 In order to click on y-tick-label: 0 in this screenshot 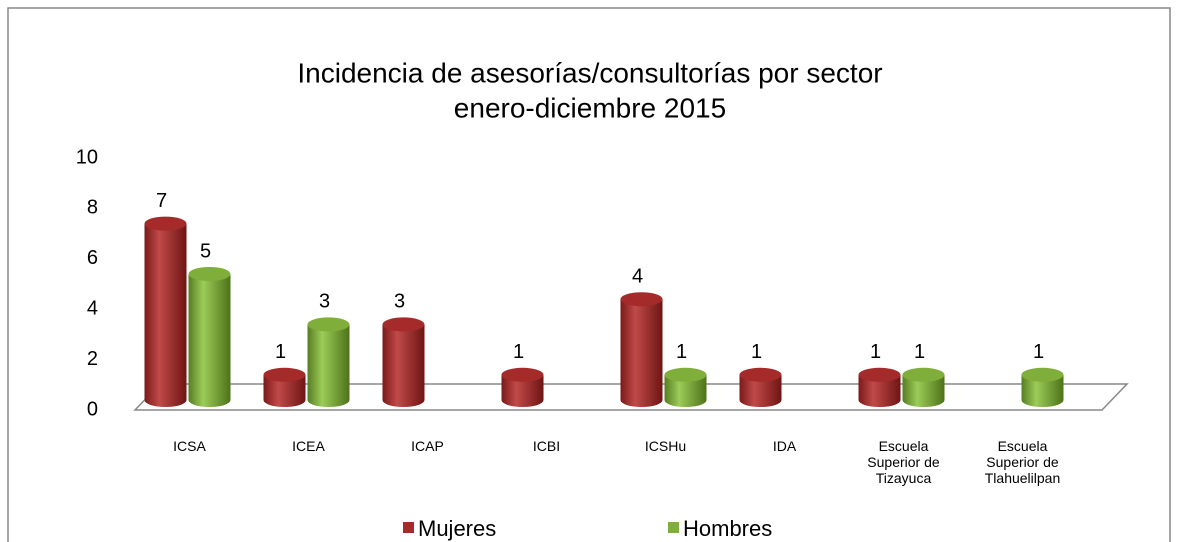, I will do `click(92, 409)`.